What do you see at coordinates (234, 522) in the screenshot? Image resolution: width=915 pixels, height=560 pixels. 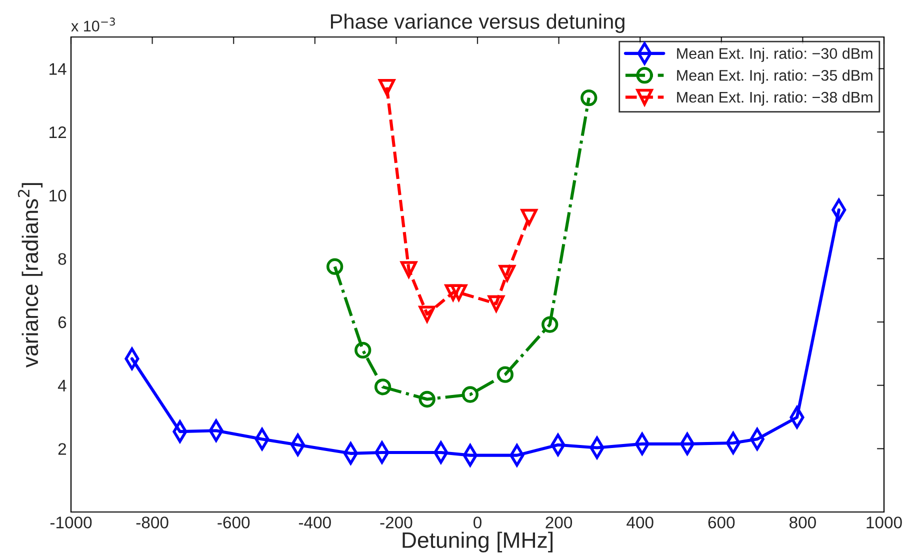 I see `x-tick-label: -600` at bounding box center [234, 522].